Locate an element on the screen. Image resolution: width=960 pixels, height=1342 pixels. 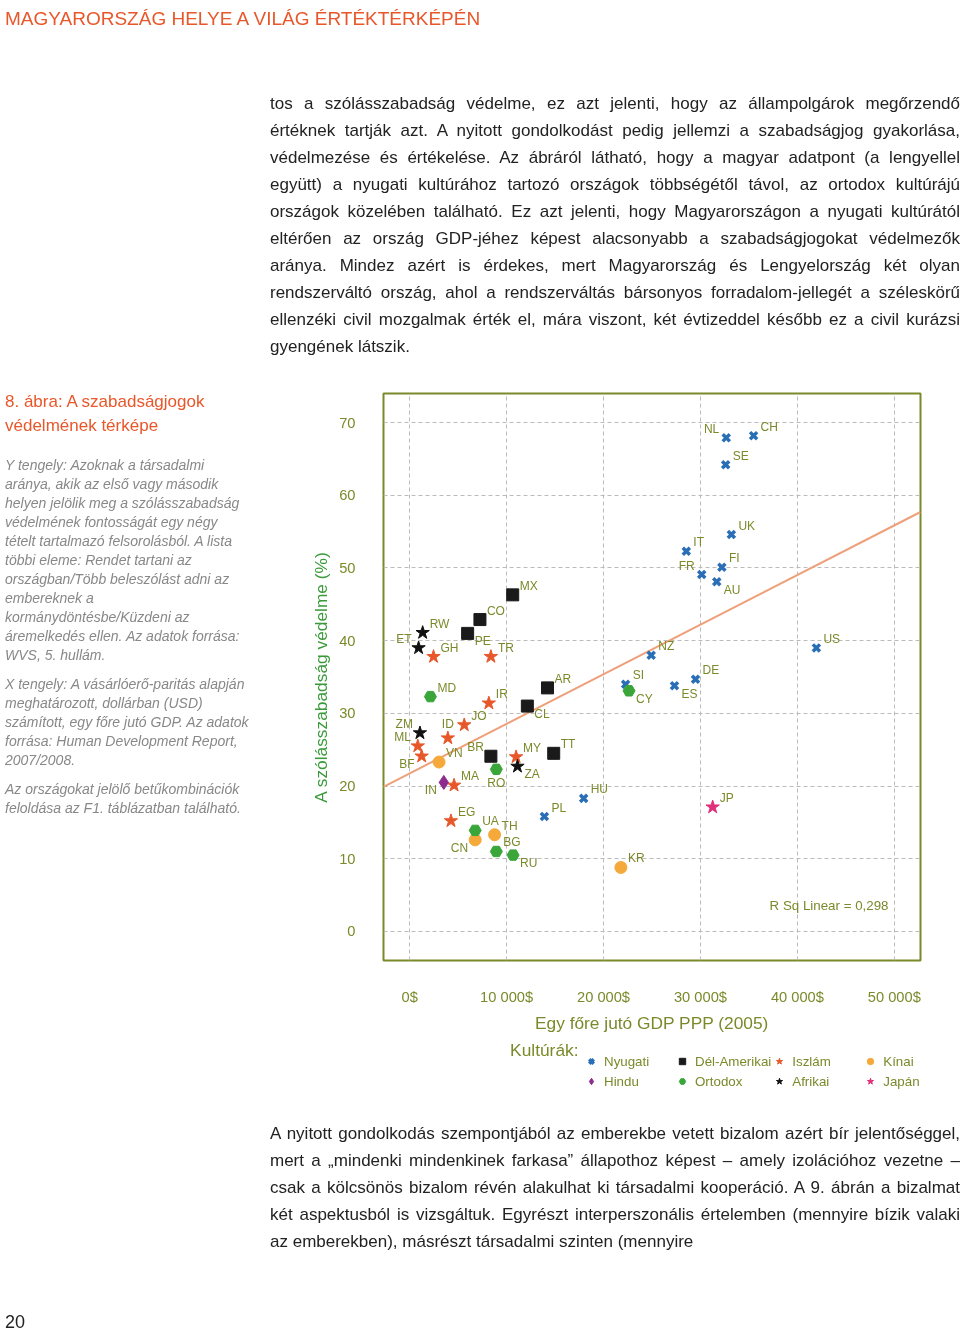
data-label: FR is located at coordinates (687, 565).